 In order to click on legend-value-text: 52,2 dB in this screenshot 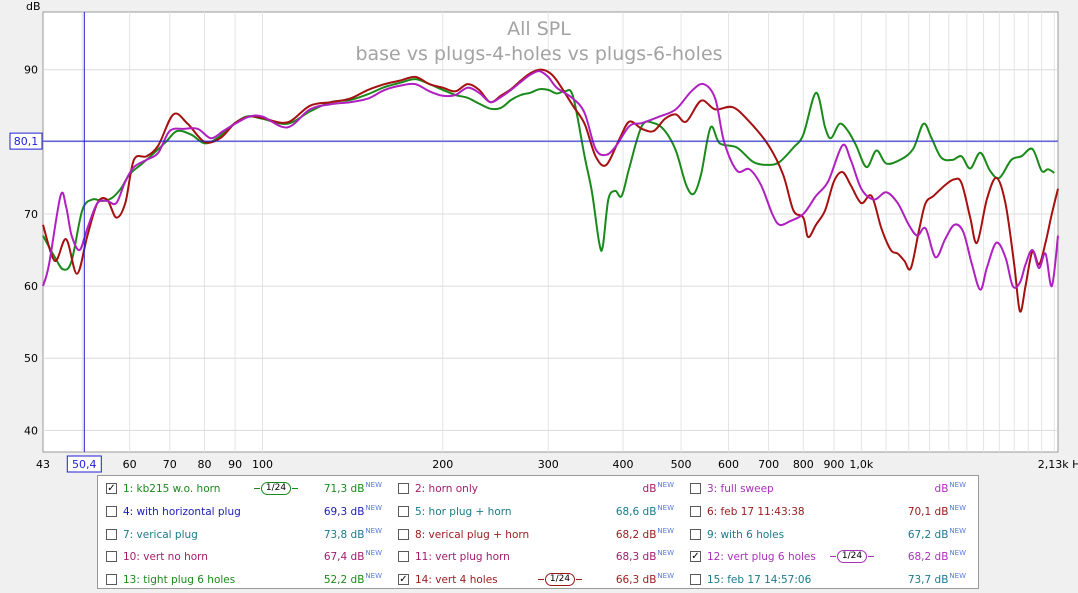, I will do `click(344, 580)`.